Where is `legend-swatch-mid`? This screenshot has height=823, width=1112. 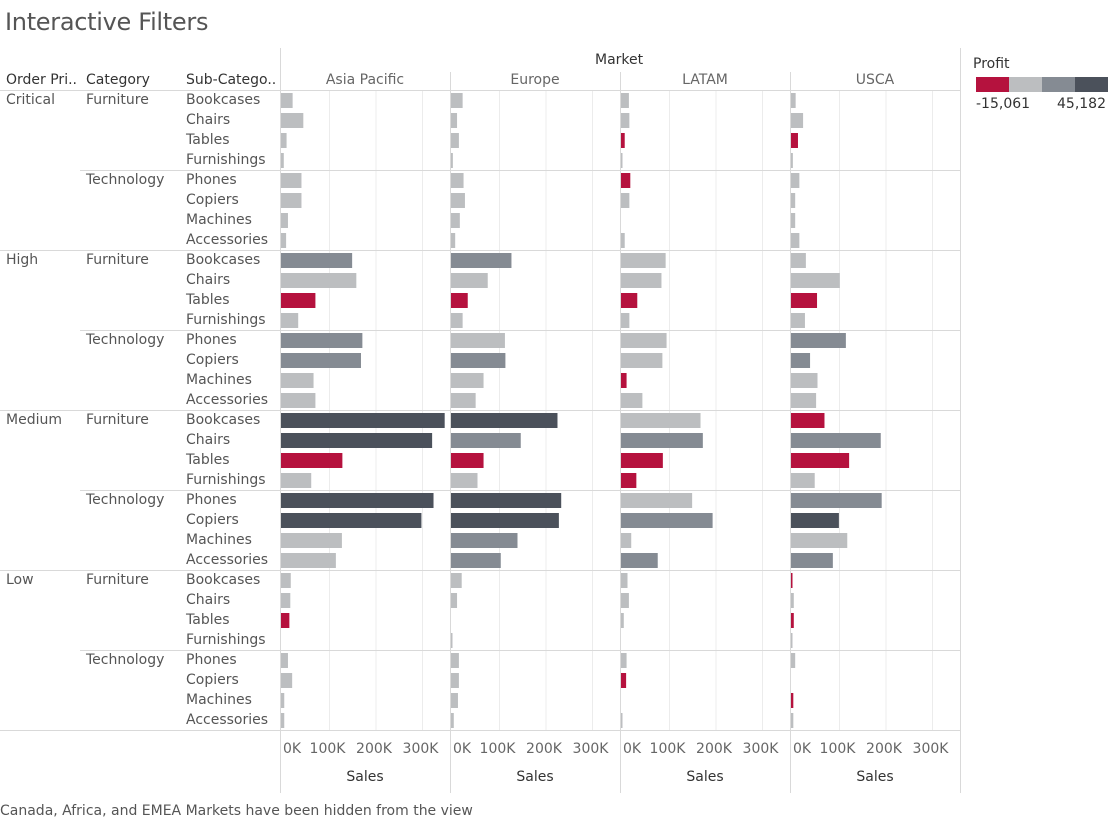 legend-swatch-mid is located at coordinates (1058, 84).